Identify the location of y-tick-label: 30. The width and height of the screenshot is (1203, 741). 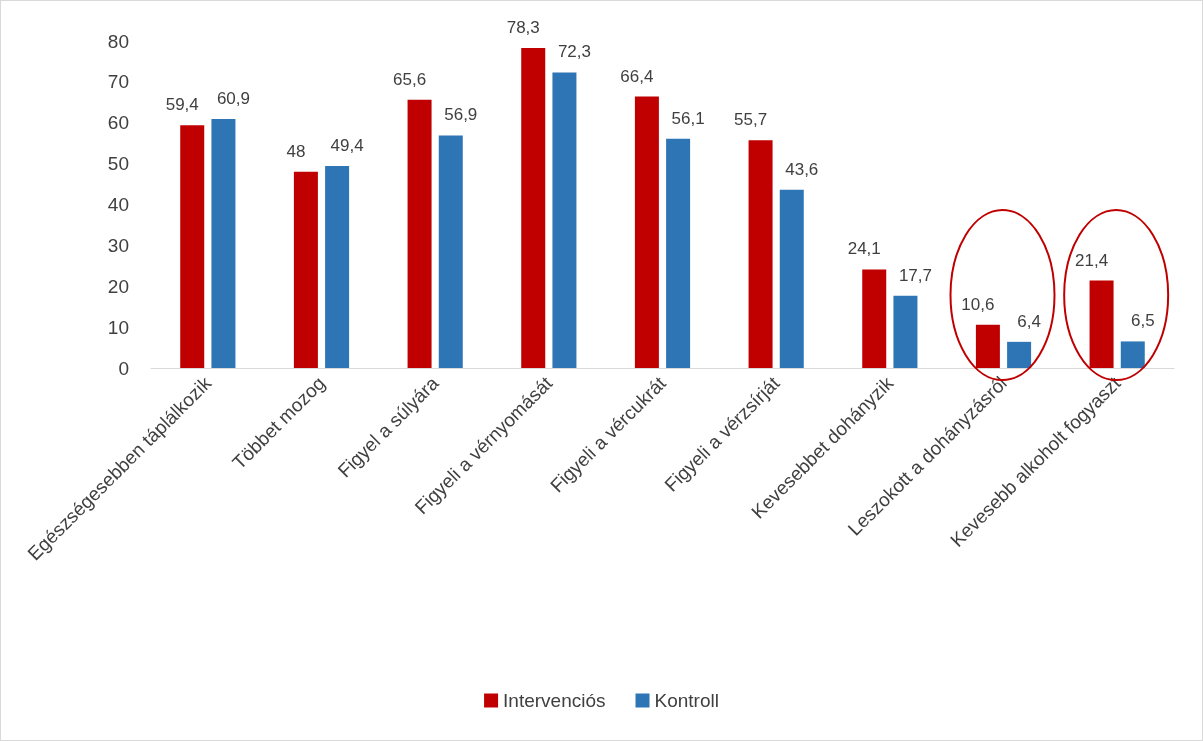
(118, 245).